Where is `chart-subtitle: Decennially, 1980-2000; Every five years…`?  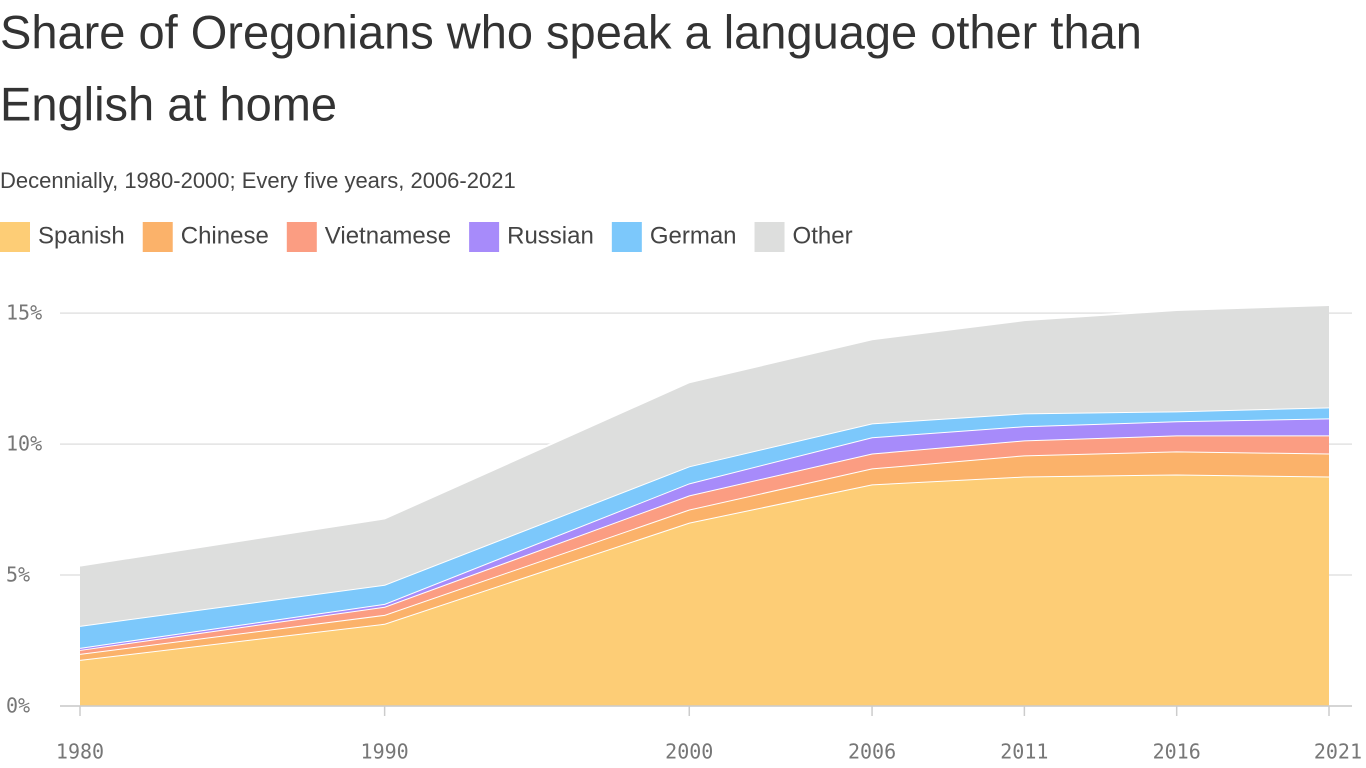 chart-subtitle: Decennially, 1980-2000; Every five years… is located at coordinates (258, 180).